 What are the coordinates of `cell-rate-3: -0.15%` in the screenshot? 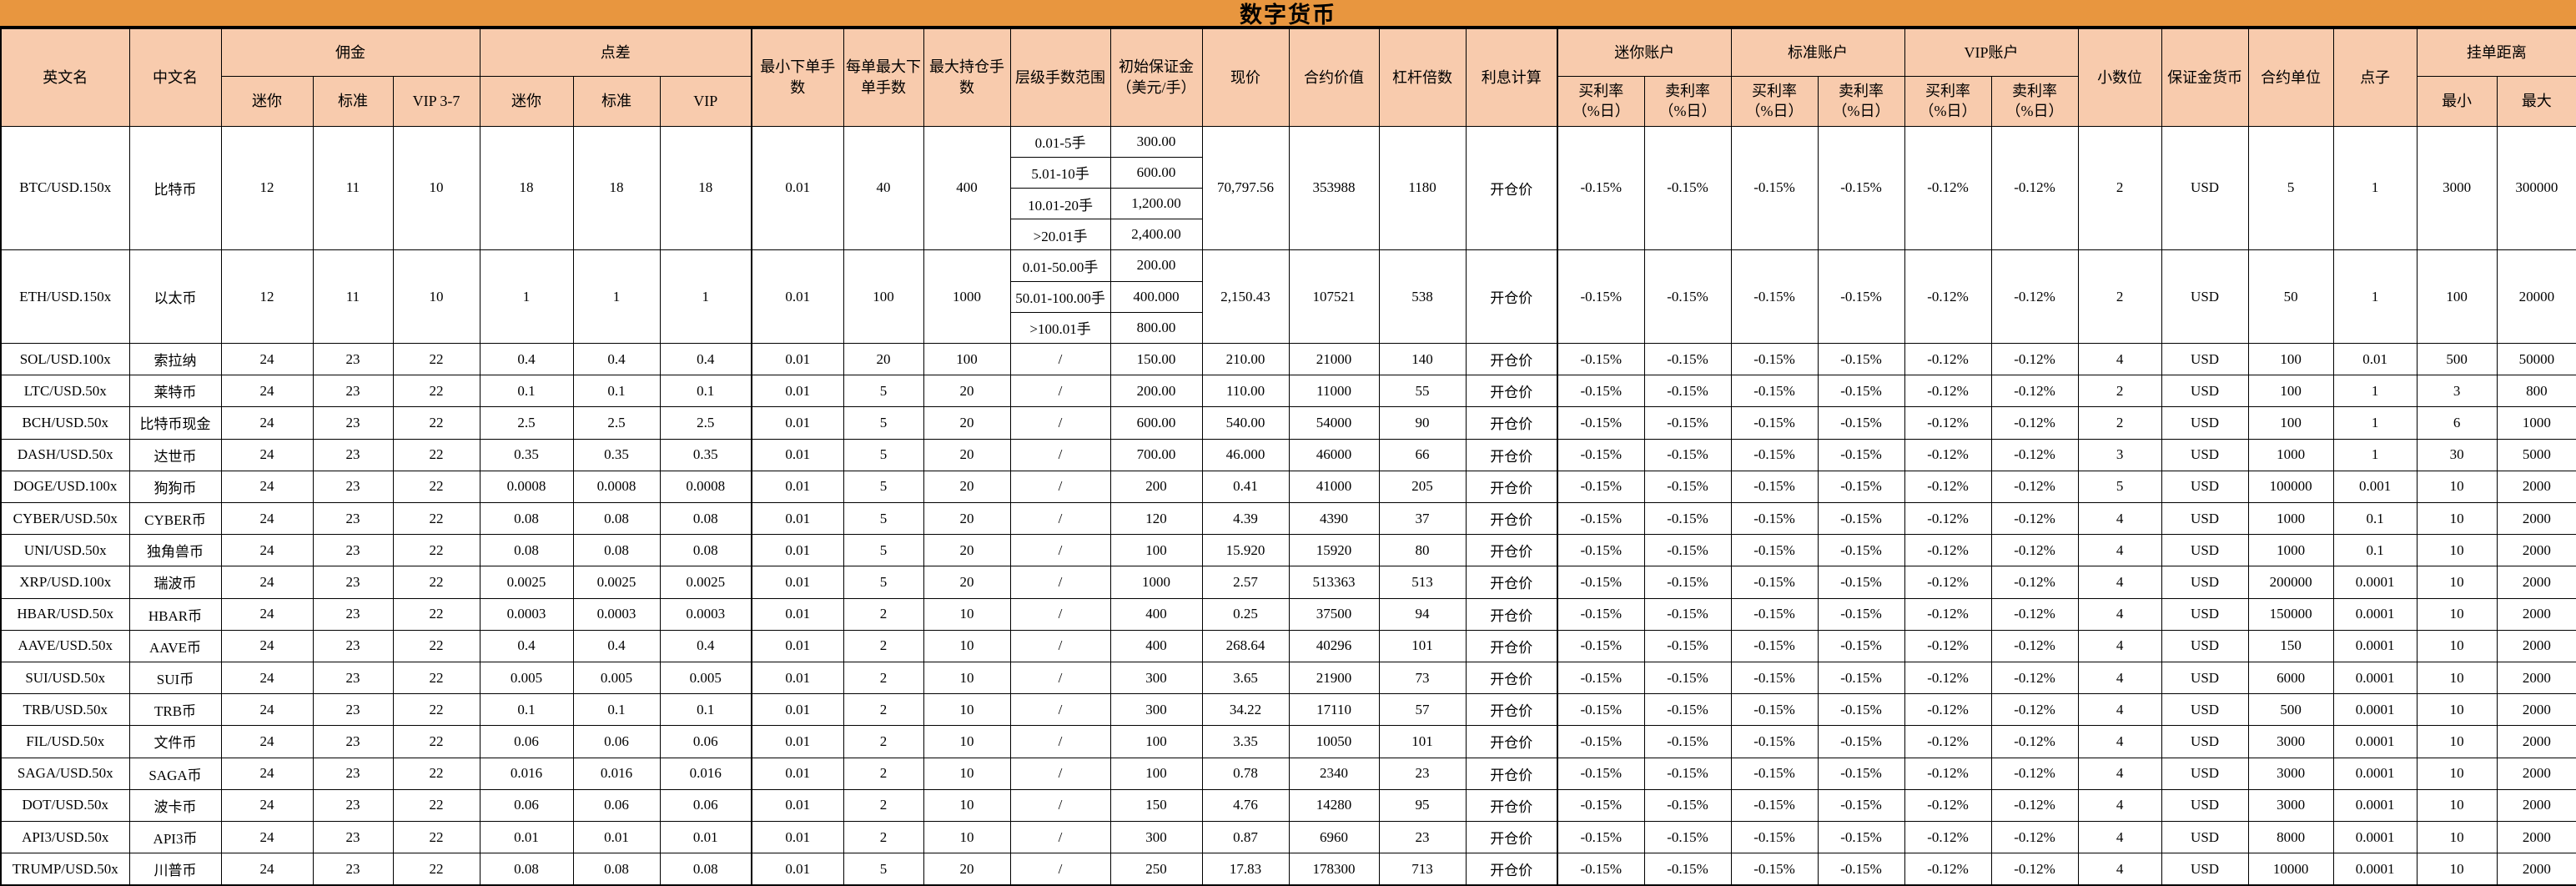 It's located at (1861, 741).